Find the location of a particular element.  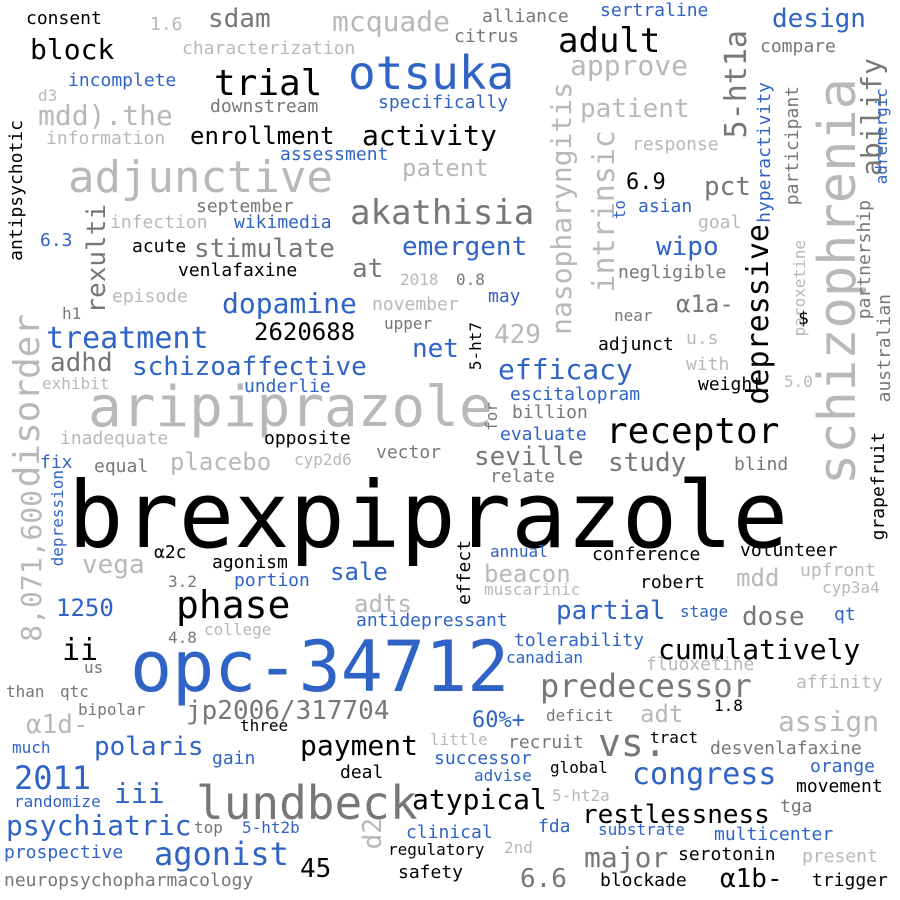

word-enrollment: enrollment is located at coordinates (262, 136).